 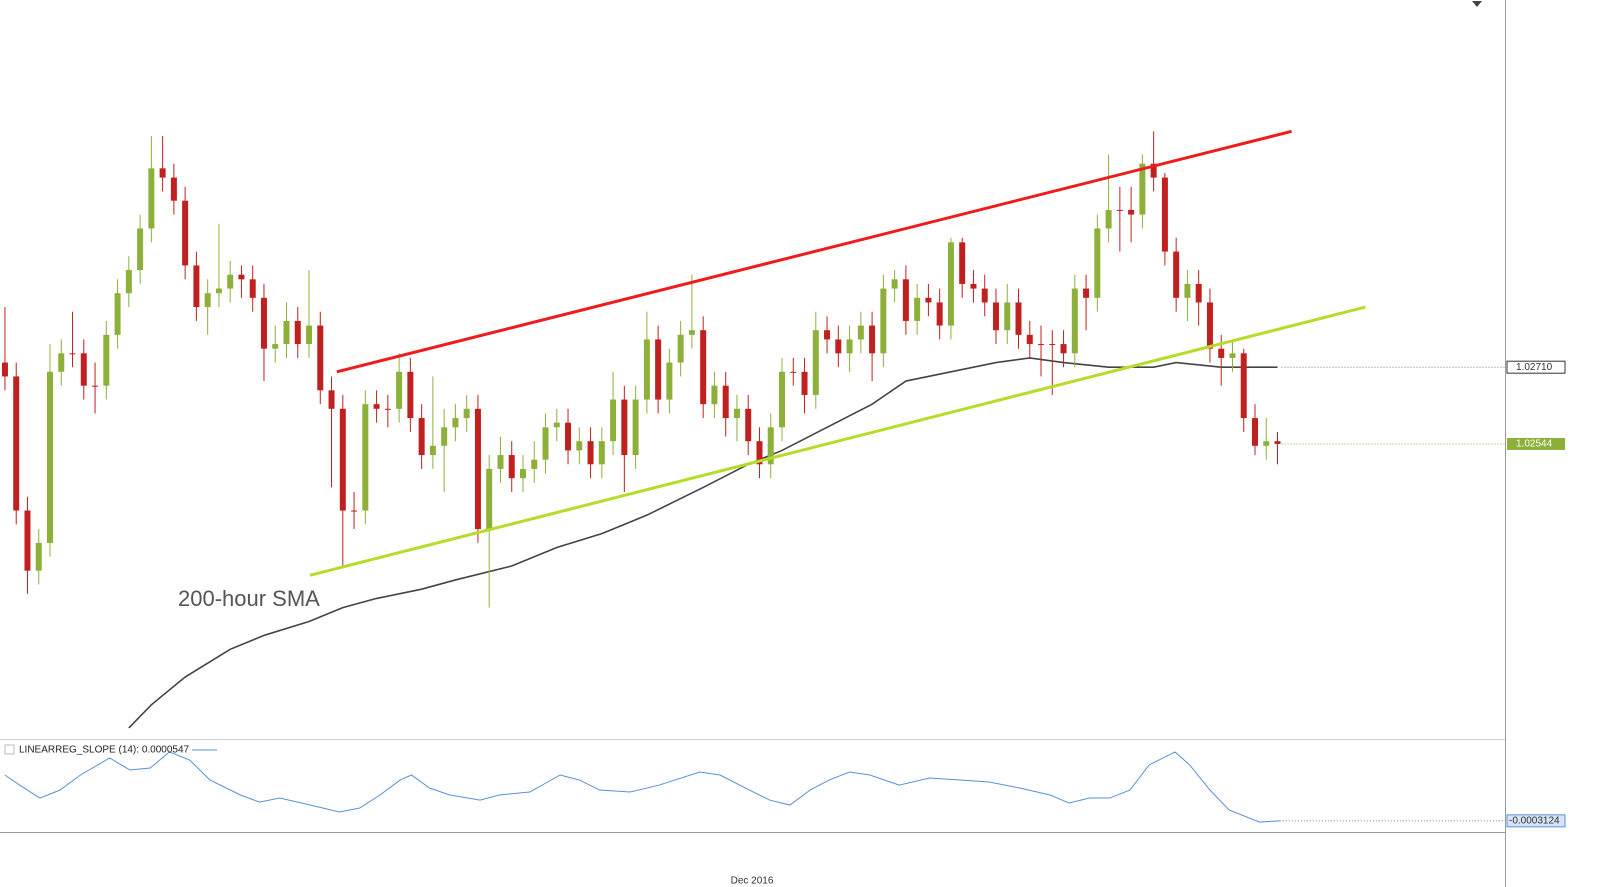 I want to click on close-marker-box, so click(x=1536, y=443).